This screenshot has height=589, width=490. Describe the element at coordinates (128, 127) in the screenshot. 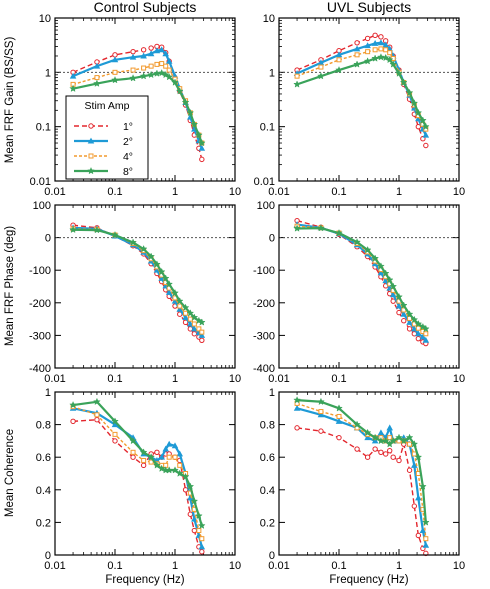

I see `legend-label: 1°` at that location.